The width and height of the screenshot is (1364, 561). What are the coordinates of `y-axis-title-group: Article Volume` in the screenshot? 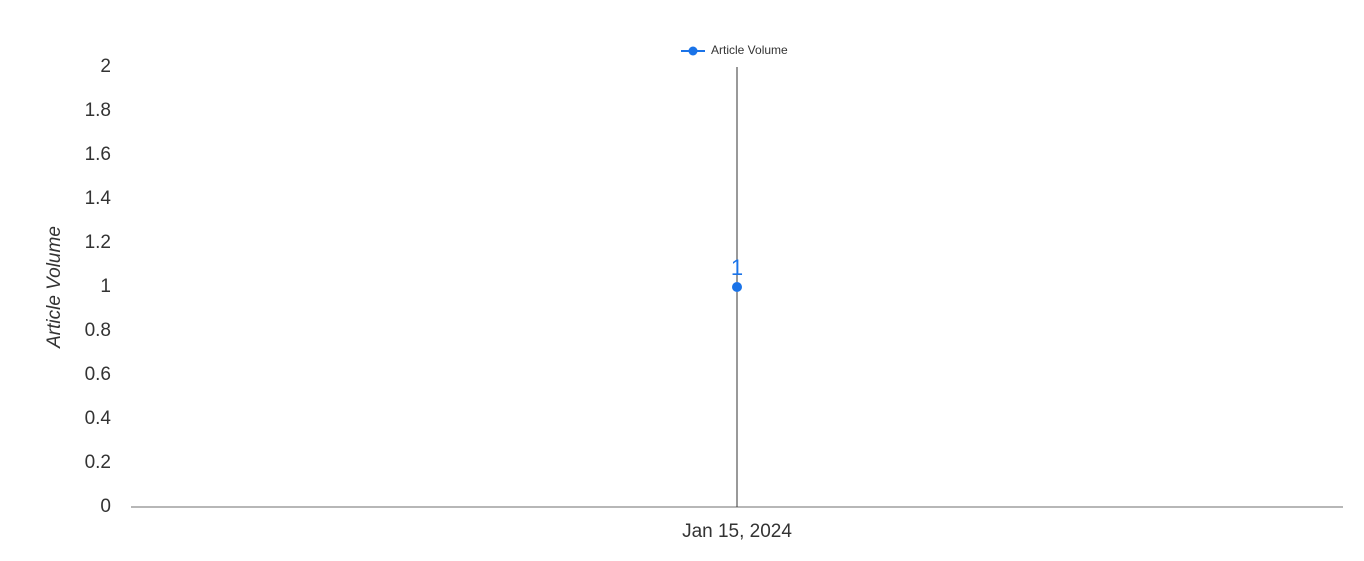 It's located at (54, 287).